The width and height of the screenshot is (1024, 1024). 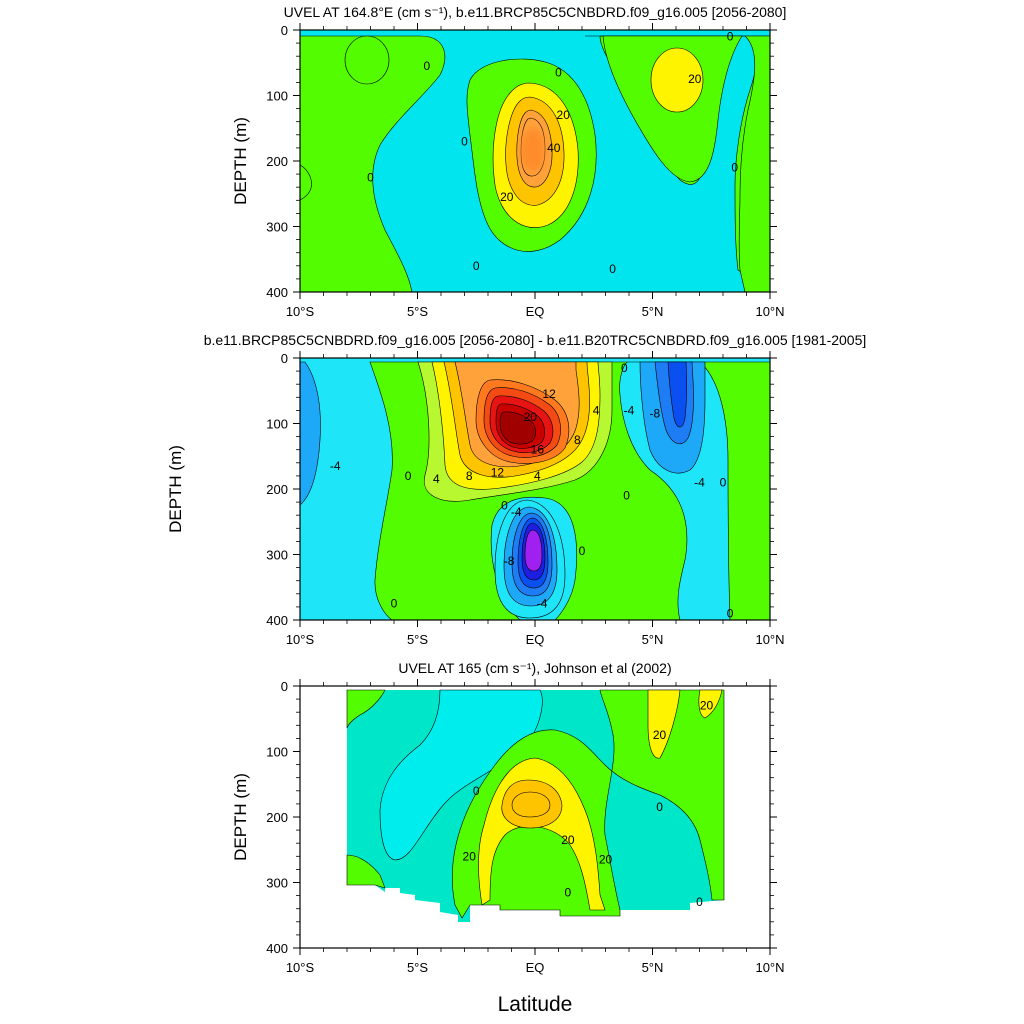 I want to click on panel-1-contour-labels: 0 0 20 40 20 20 0 0 0 0 0 0, so click(x=552, y=153).